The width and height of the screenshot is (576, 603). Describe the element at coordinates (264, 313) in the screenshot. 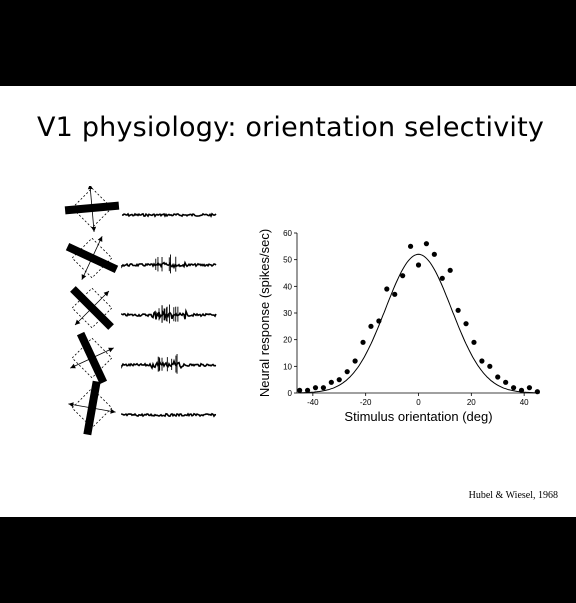

I see `y-axis-label: Neural response (spikes/sec)` at that location.